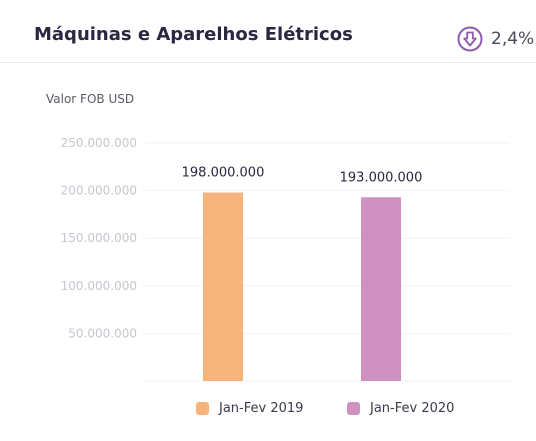 The image size is (536, 441). What do you see at coordinates (99, 191) in the screenshot?
I see `y-tick-label: 200.000.000` at bounding box center [99, 191].